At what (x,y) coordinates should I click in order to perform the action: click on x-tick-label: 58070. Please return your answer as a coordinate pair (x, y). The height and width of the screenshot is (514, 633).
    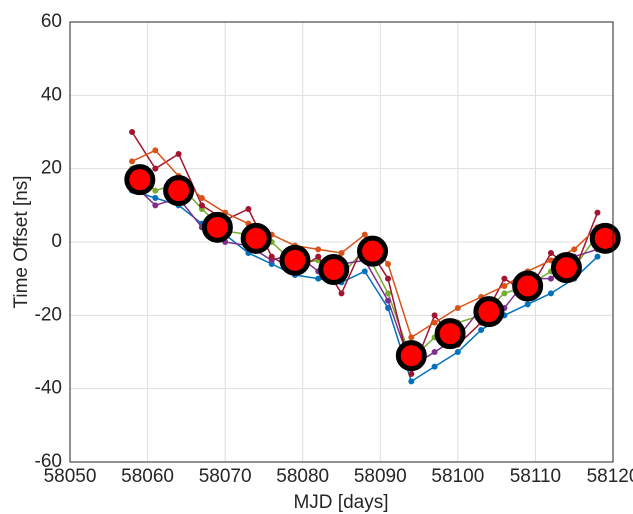
    Looking at the image, I should click on (225, 476).